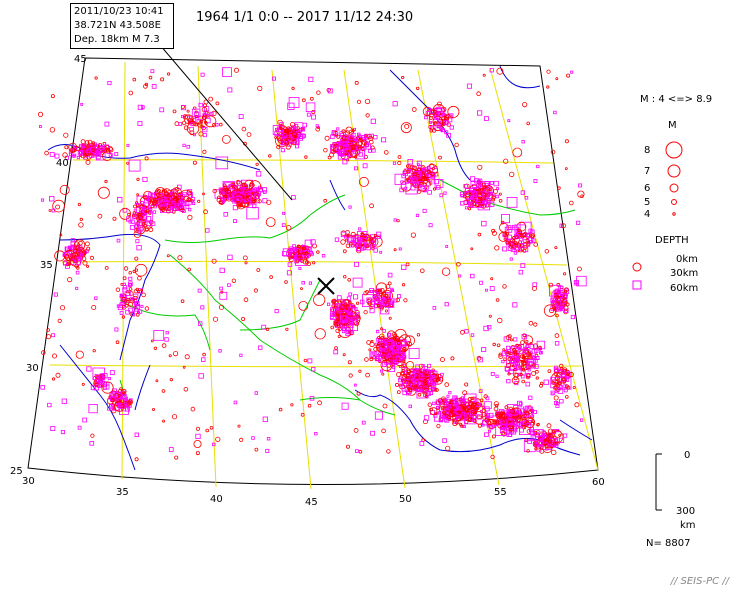  What do you see at coordinates (672, 240) in the screenshot?
I see `depth-title: DEPTH` at bounding box center [672, 240].